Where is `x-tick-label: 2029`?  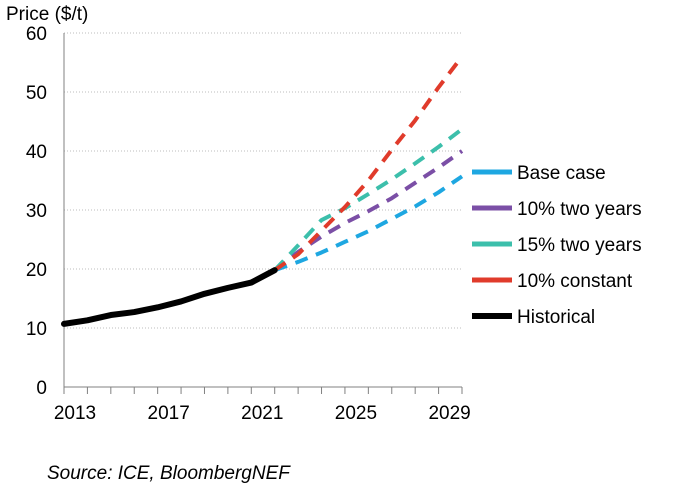 x-tick-label: 2029 is located at coordinates (449, 413).